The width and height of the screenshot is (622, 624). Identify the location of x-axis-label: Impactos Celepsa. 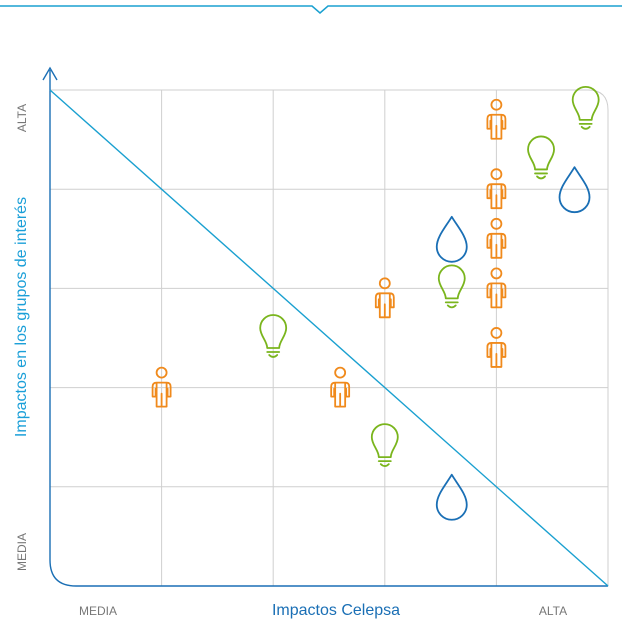
(336, 610).